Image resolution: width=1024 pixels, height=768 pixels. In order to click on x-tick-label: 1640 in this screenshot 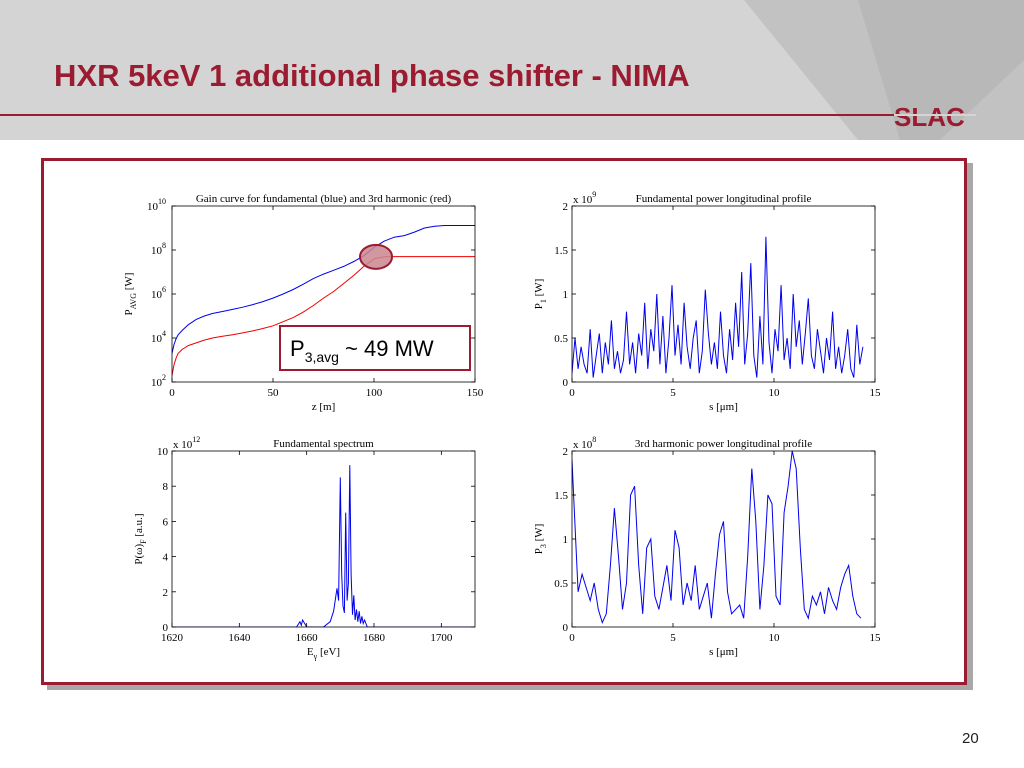, I will do `click(239, 638)`.